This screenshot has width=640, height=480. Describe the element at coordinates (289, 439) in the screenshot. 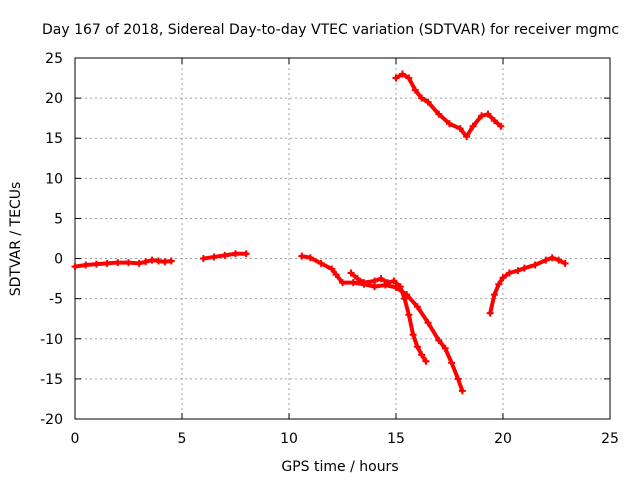

I see `x-tick-label: 10` at that location.